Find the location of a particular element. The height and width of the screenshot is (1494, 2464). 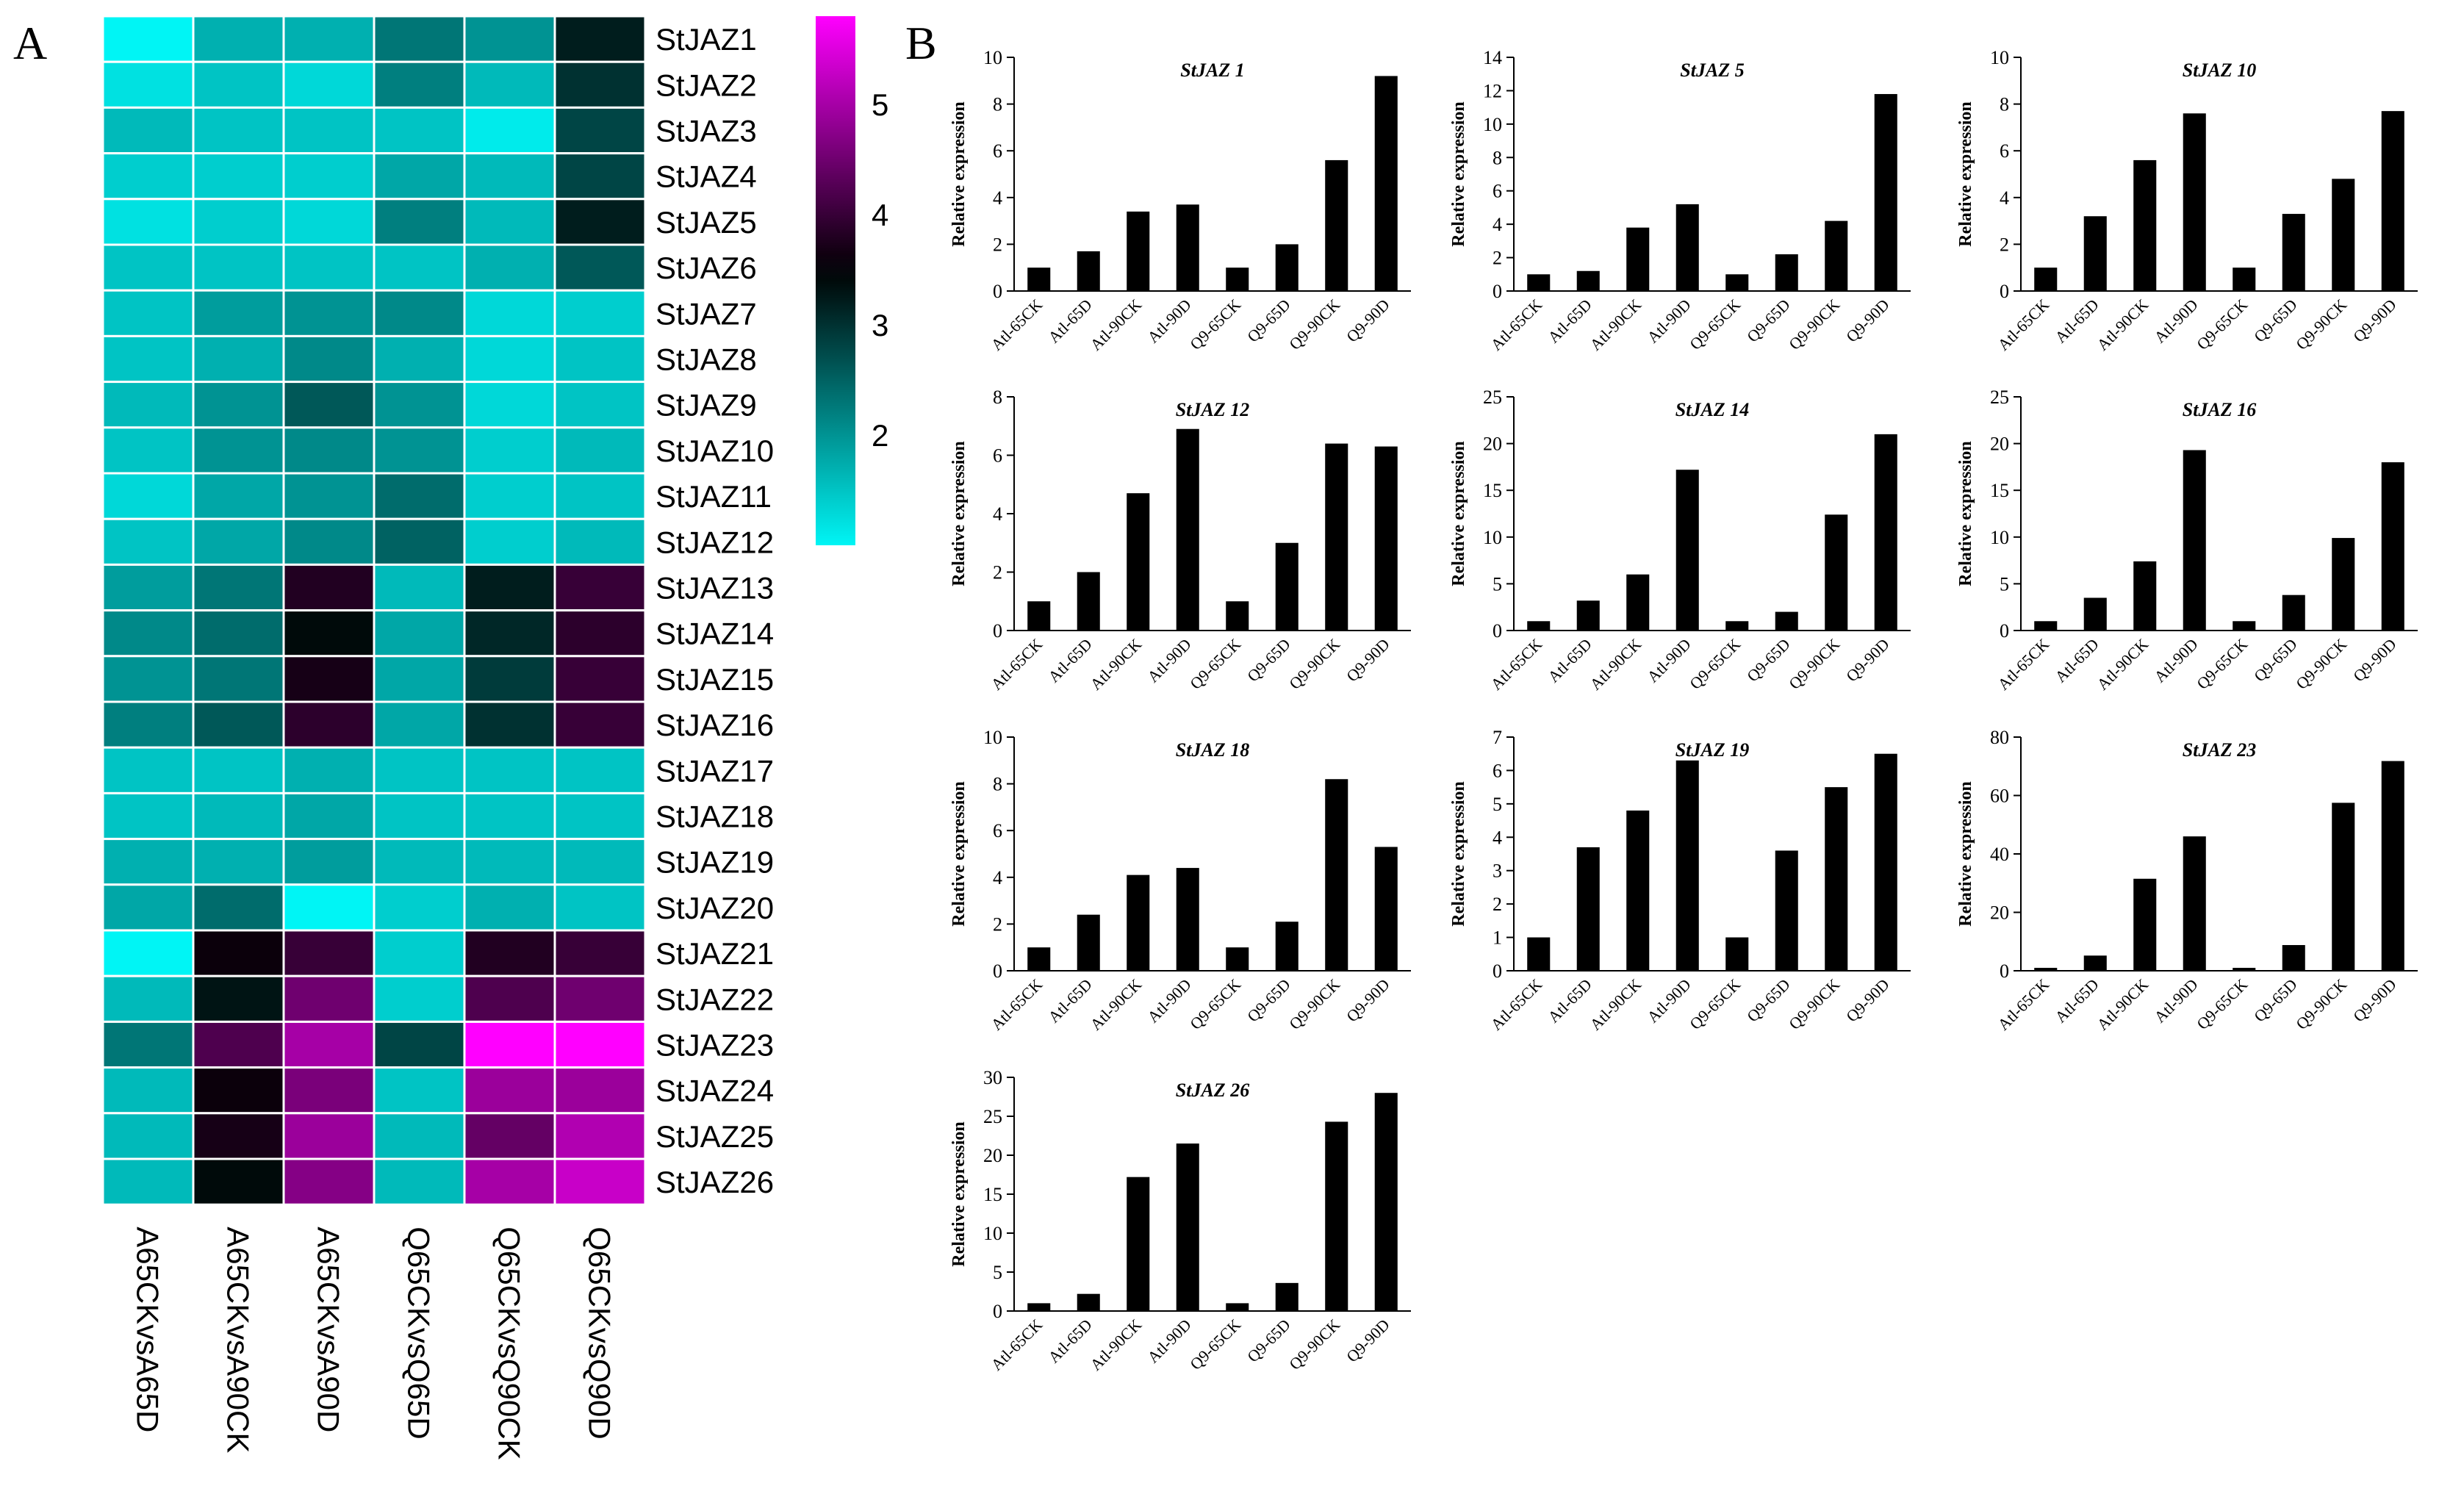

y-tick-label: 10 is located at coordinates (993, 1233).